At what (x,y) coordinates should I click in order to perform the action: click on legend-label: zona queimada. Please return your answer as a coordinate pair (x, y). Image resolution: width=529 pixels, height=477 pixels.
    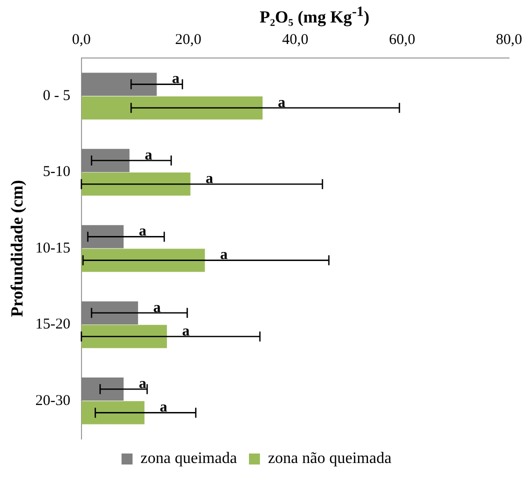
    Looking at the image, I should click on (188, 459).